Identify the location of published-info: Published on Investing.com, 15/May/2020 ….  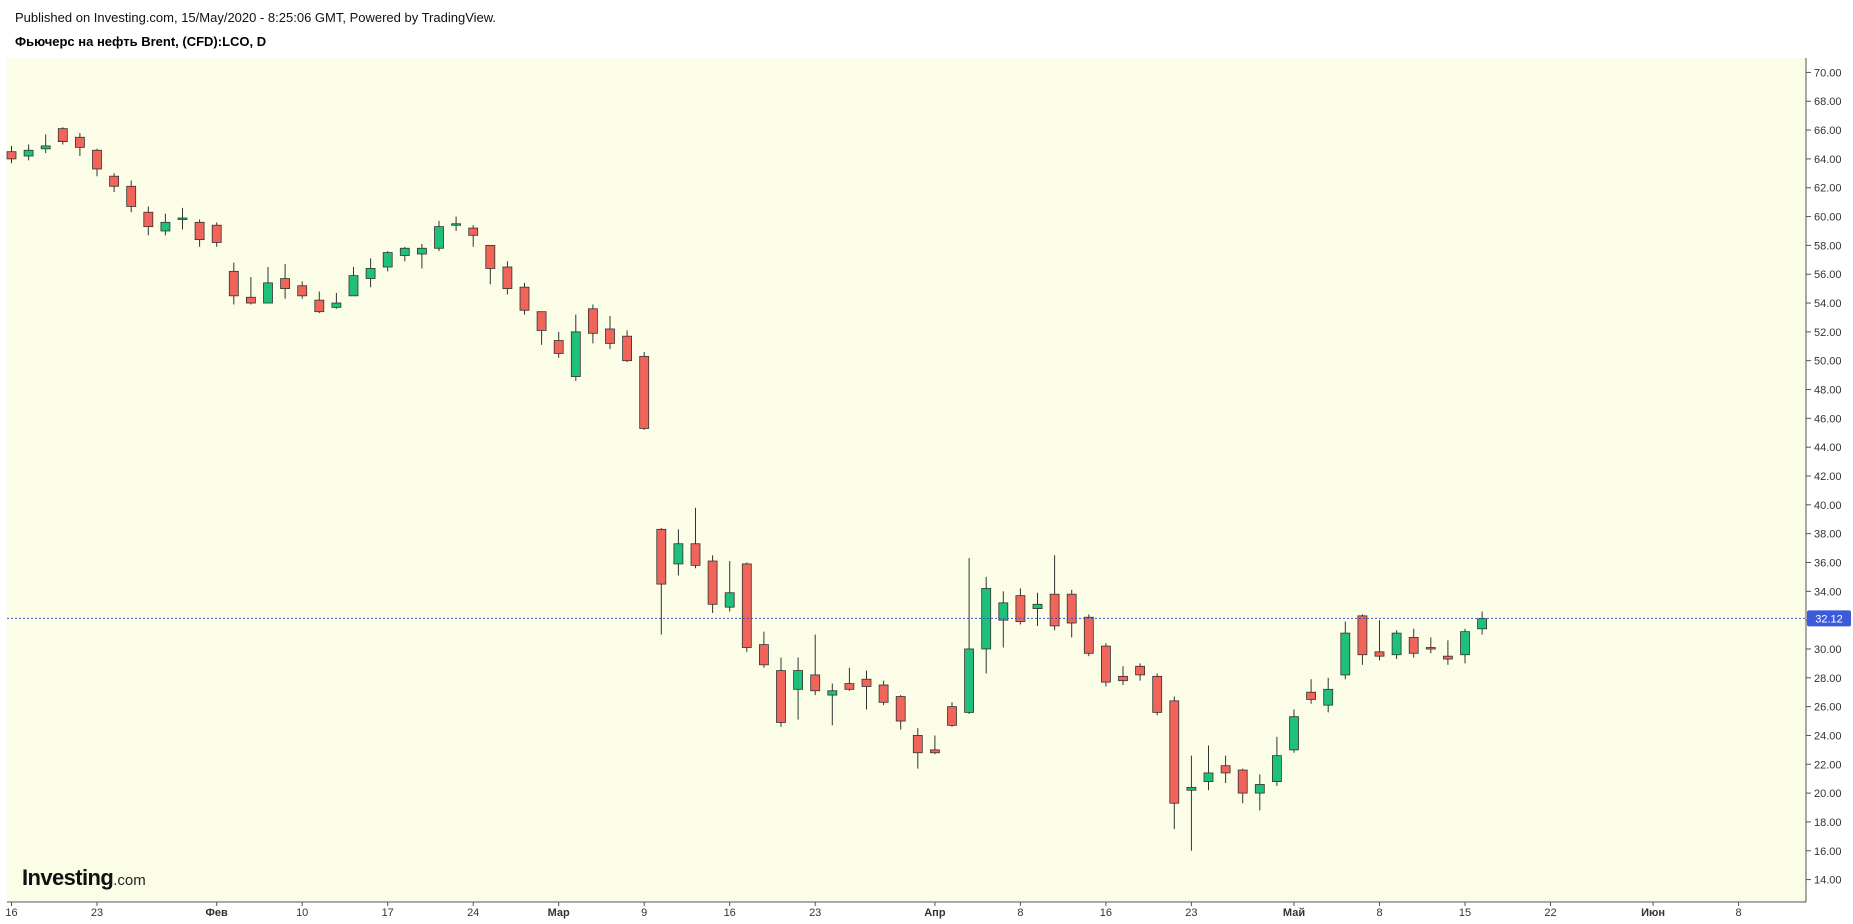
(256, 17).